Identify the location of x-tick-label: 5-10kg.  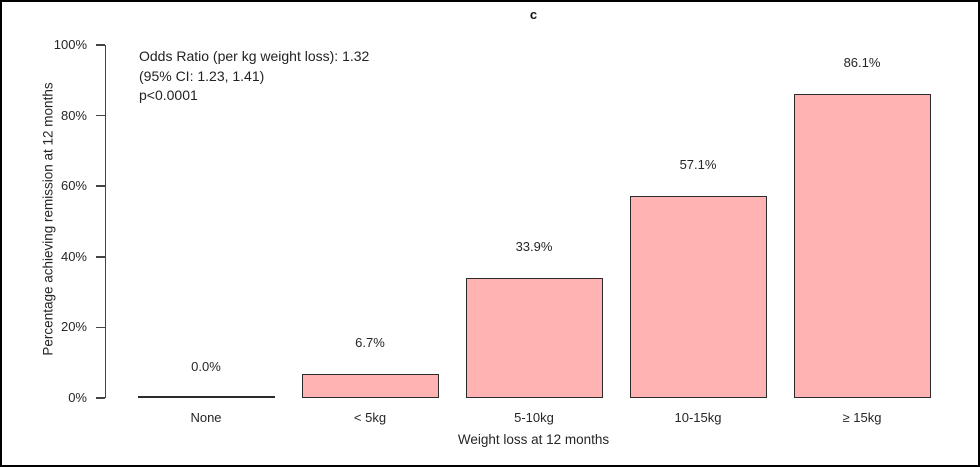
(534, 417).